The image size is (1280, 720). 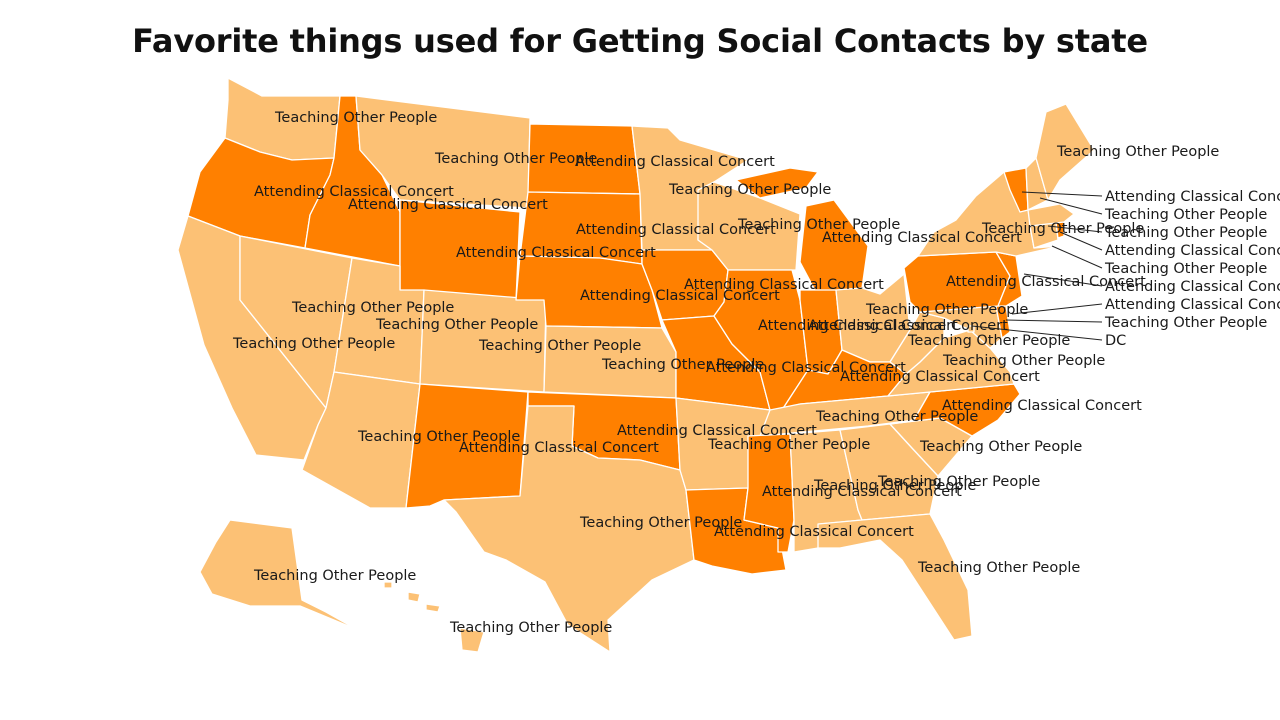 I want to click on state-VT, so click(x=1016, y=190).